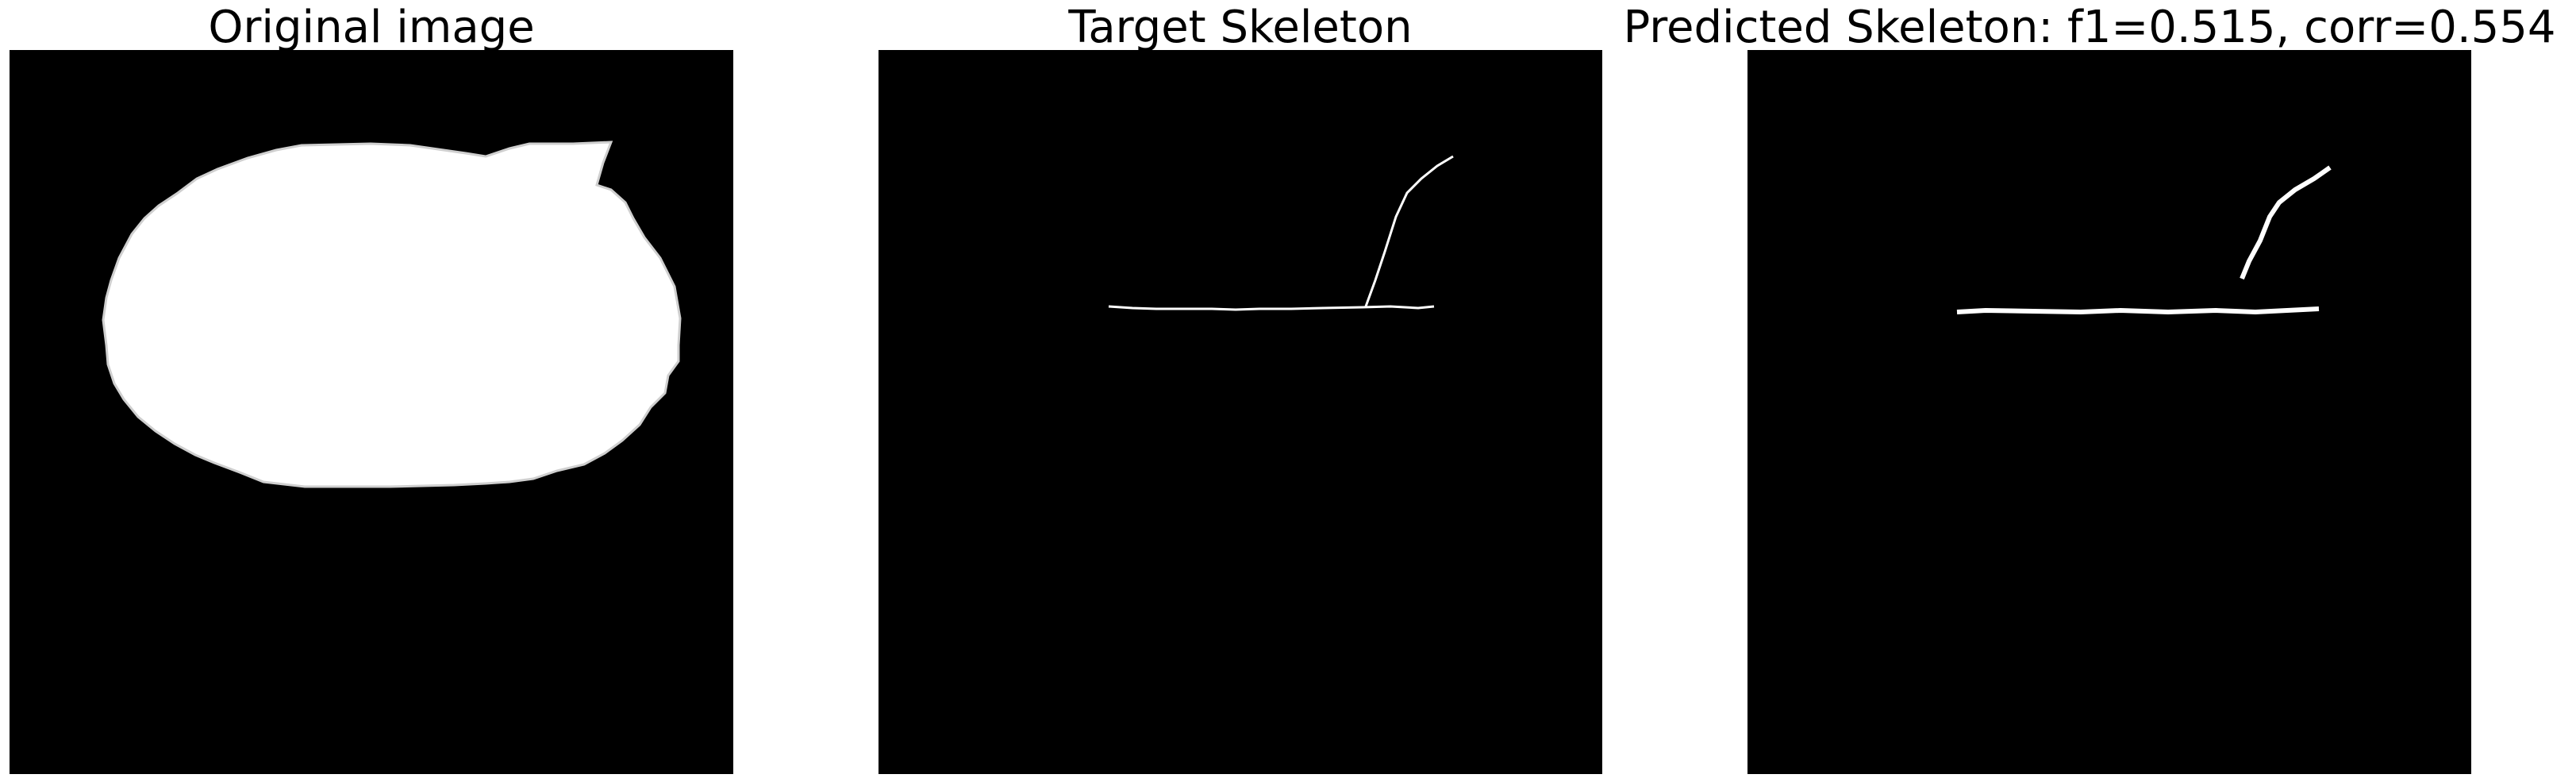 The height and width of the screenshot is (782, 2576). I want to click on blob-shape, so click(392, 314).